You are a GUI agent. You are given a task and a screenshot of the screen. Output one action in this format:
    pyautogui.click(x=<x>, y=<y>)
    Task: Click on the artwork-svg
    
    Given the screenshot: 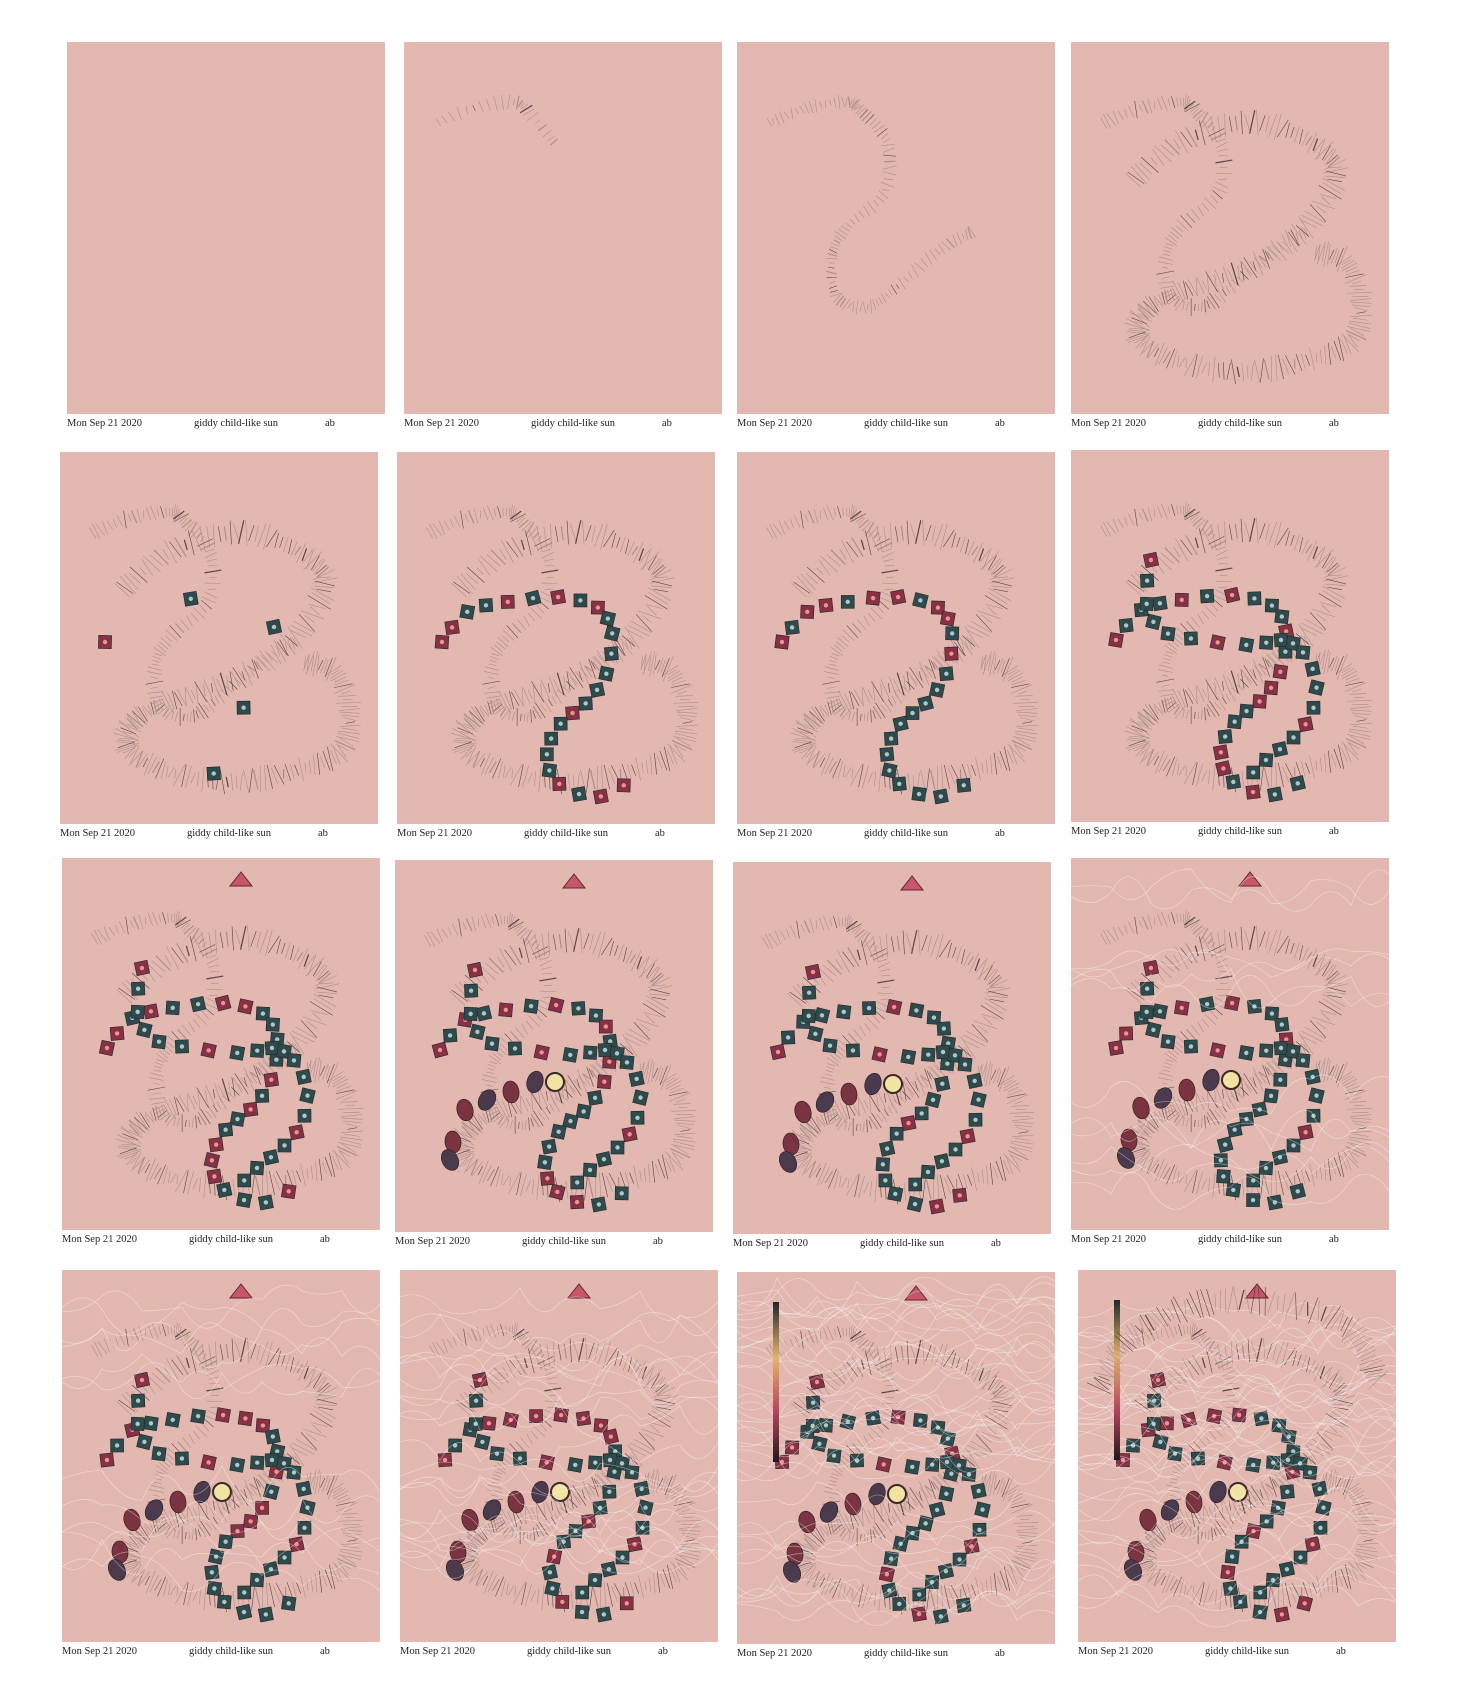 What is the action you would take?
    pyautogui.click(x=227, y=1041)
    